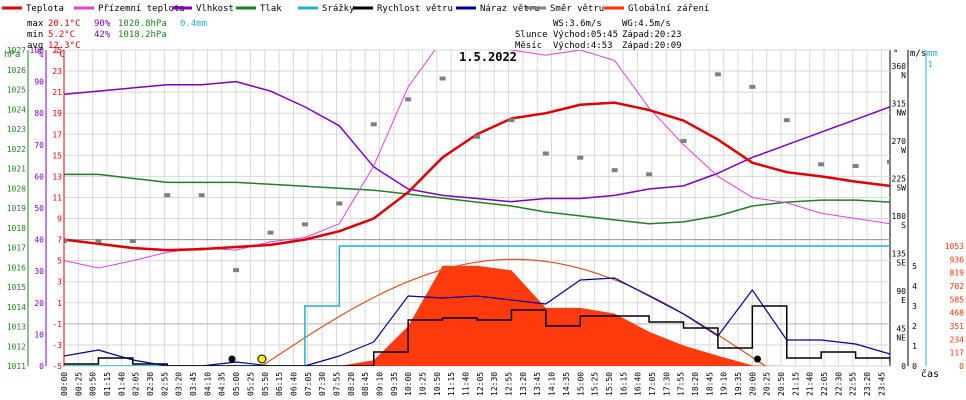 The width and height of the screenshot is (966, 400). I want to click on time-tick-label: 05:00, so click(236, 384).